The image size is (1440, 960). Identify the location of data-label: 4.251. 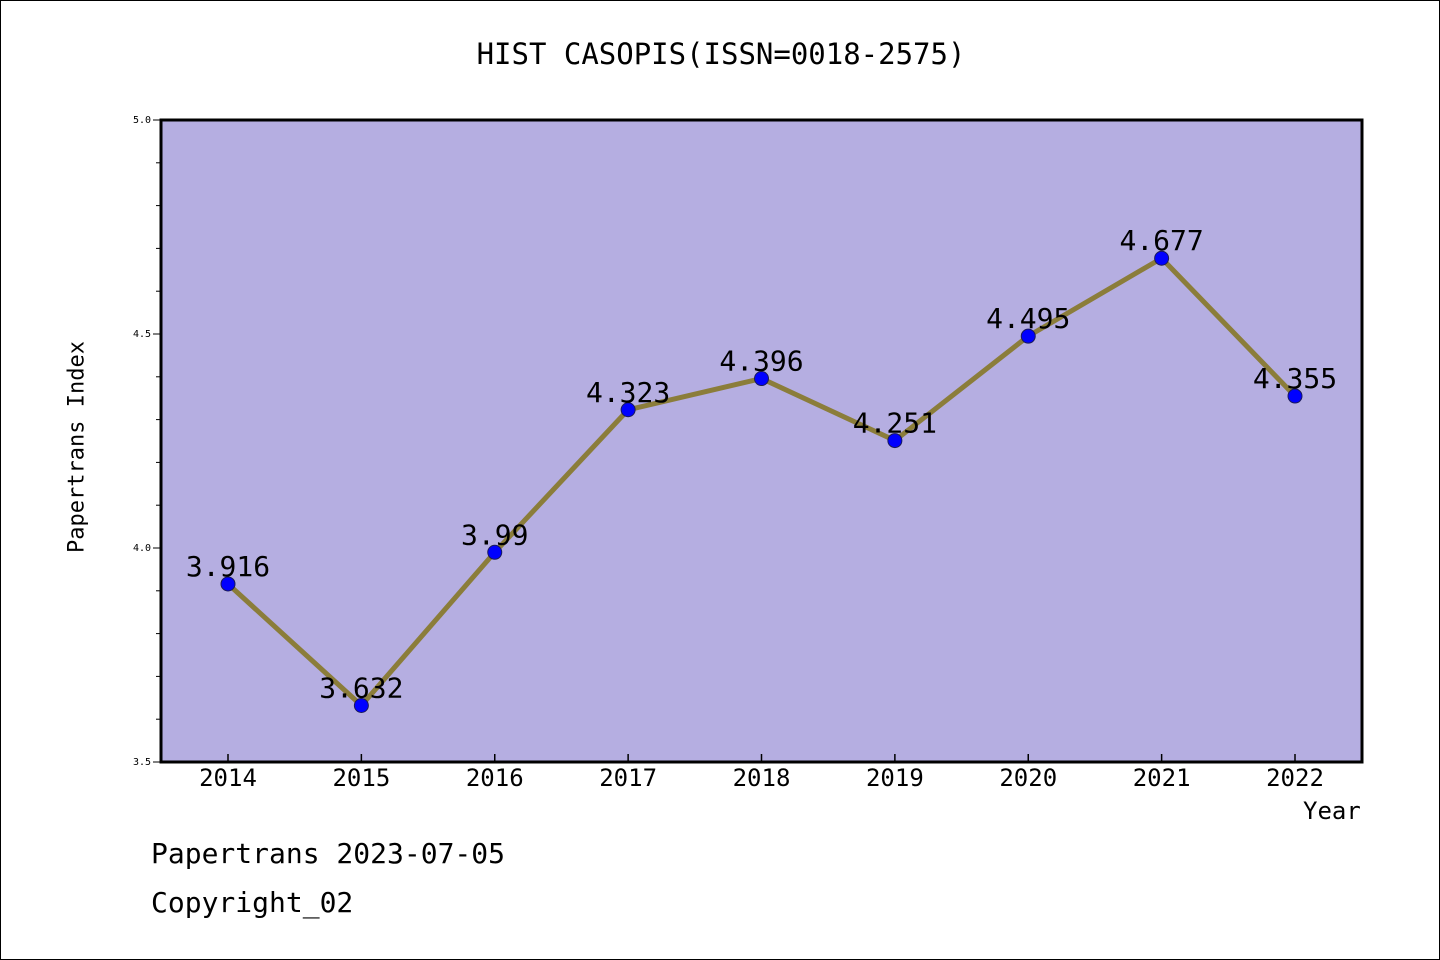
(895, 423).